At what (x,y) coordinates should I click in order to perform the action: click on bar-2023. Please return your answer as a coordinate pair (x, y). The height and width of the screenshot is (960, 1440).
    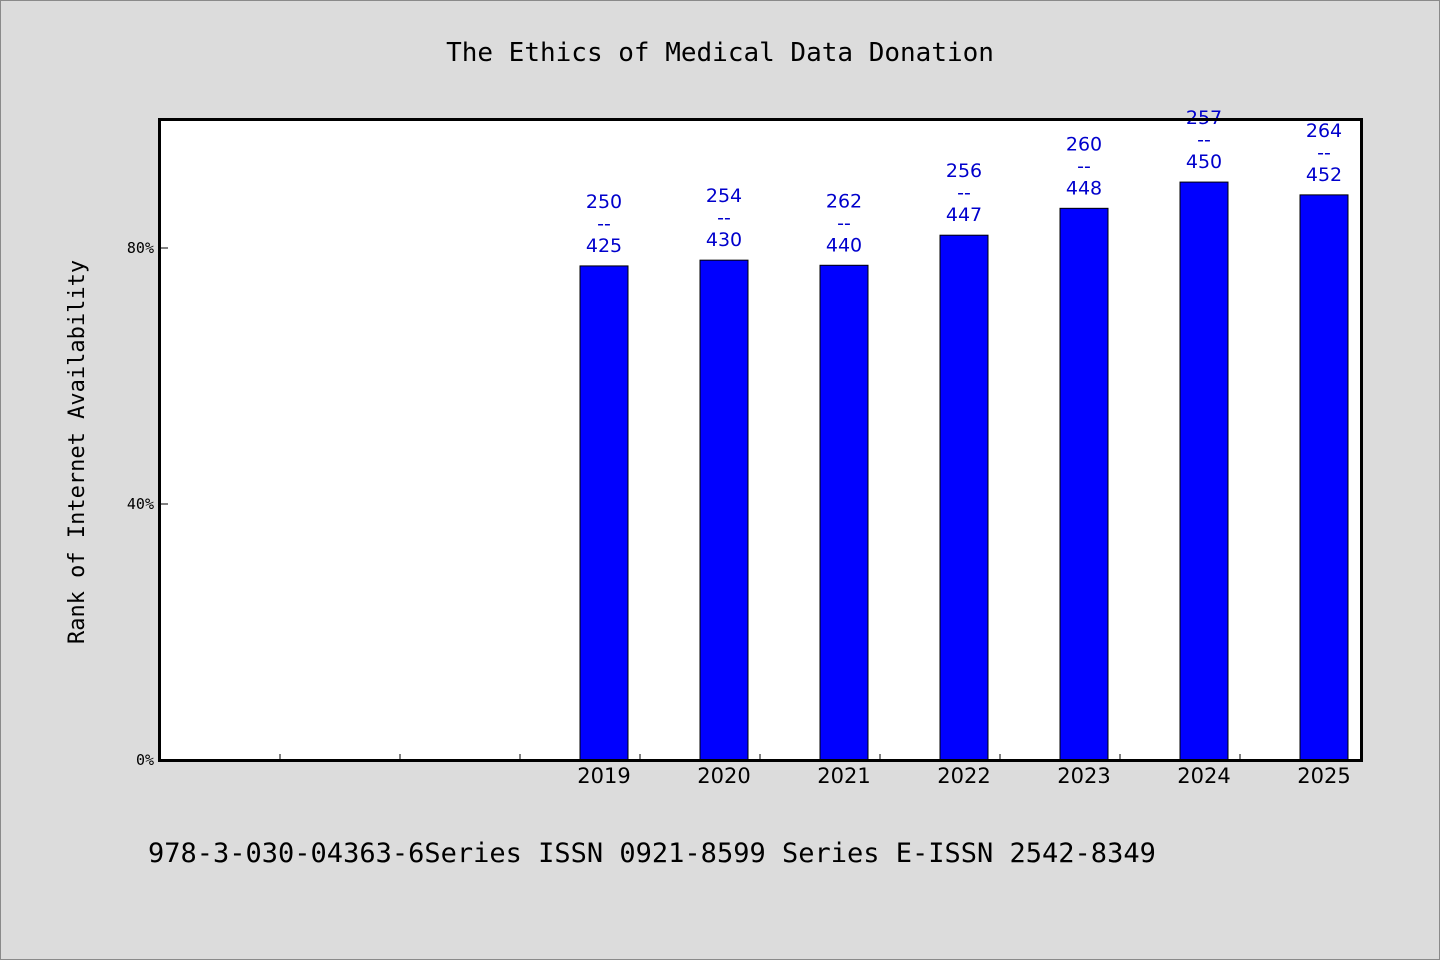
    Looking at the image, I should click on (1084, 484).